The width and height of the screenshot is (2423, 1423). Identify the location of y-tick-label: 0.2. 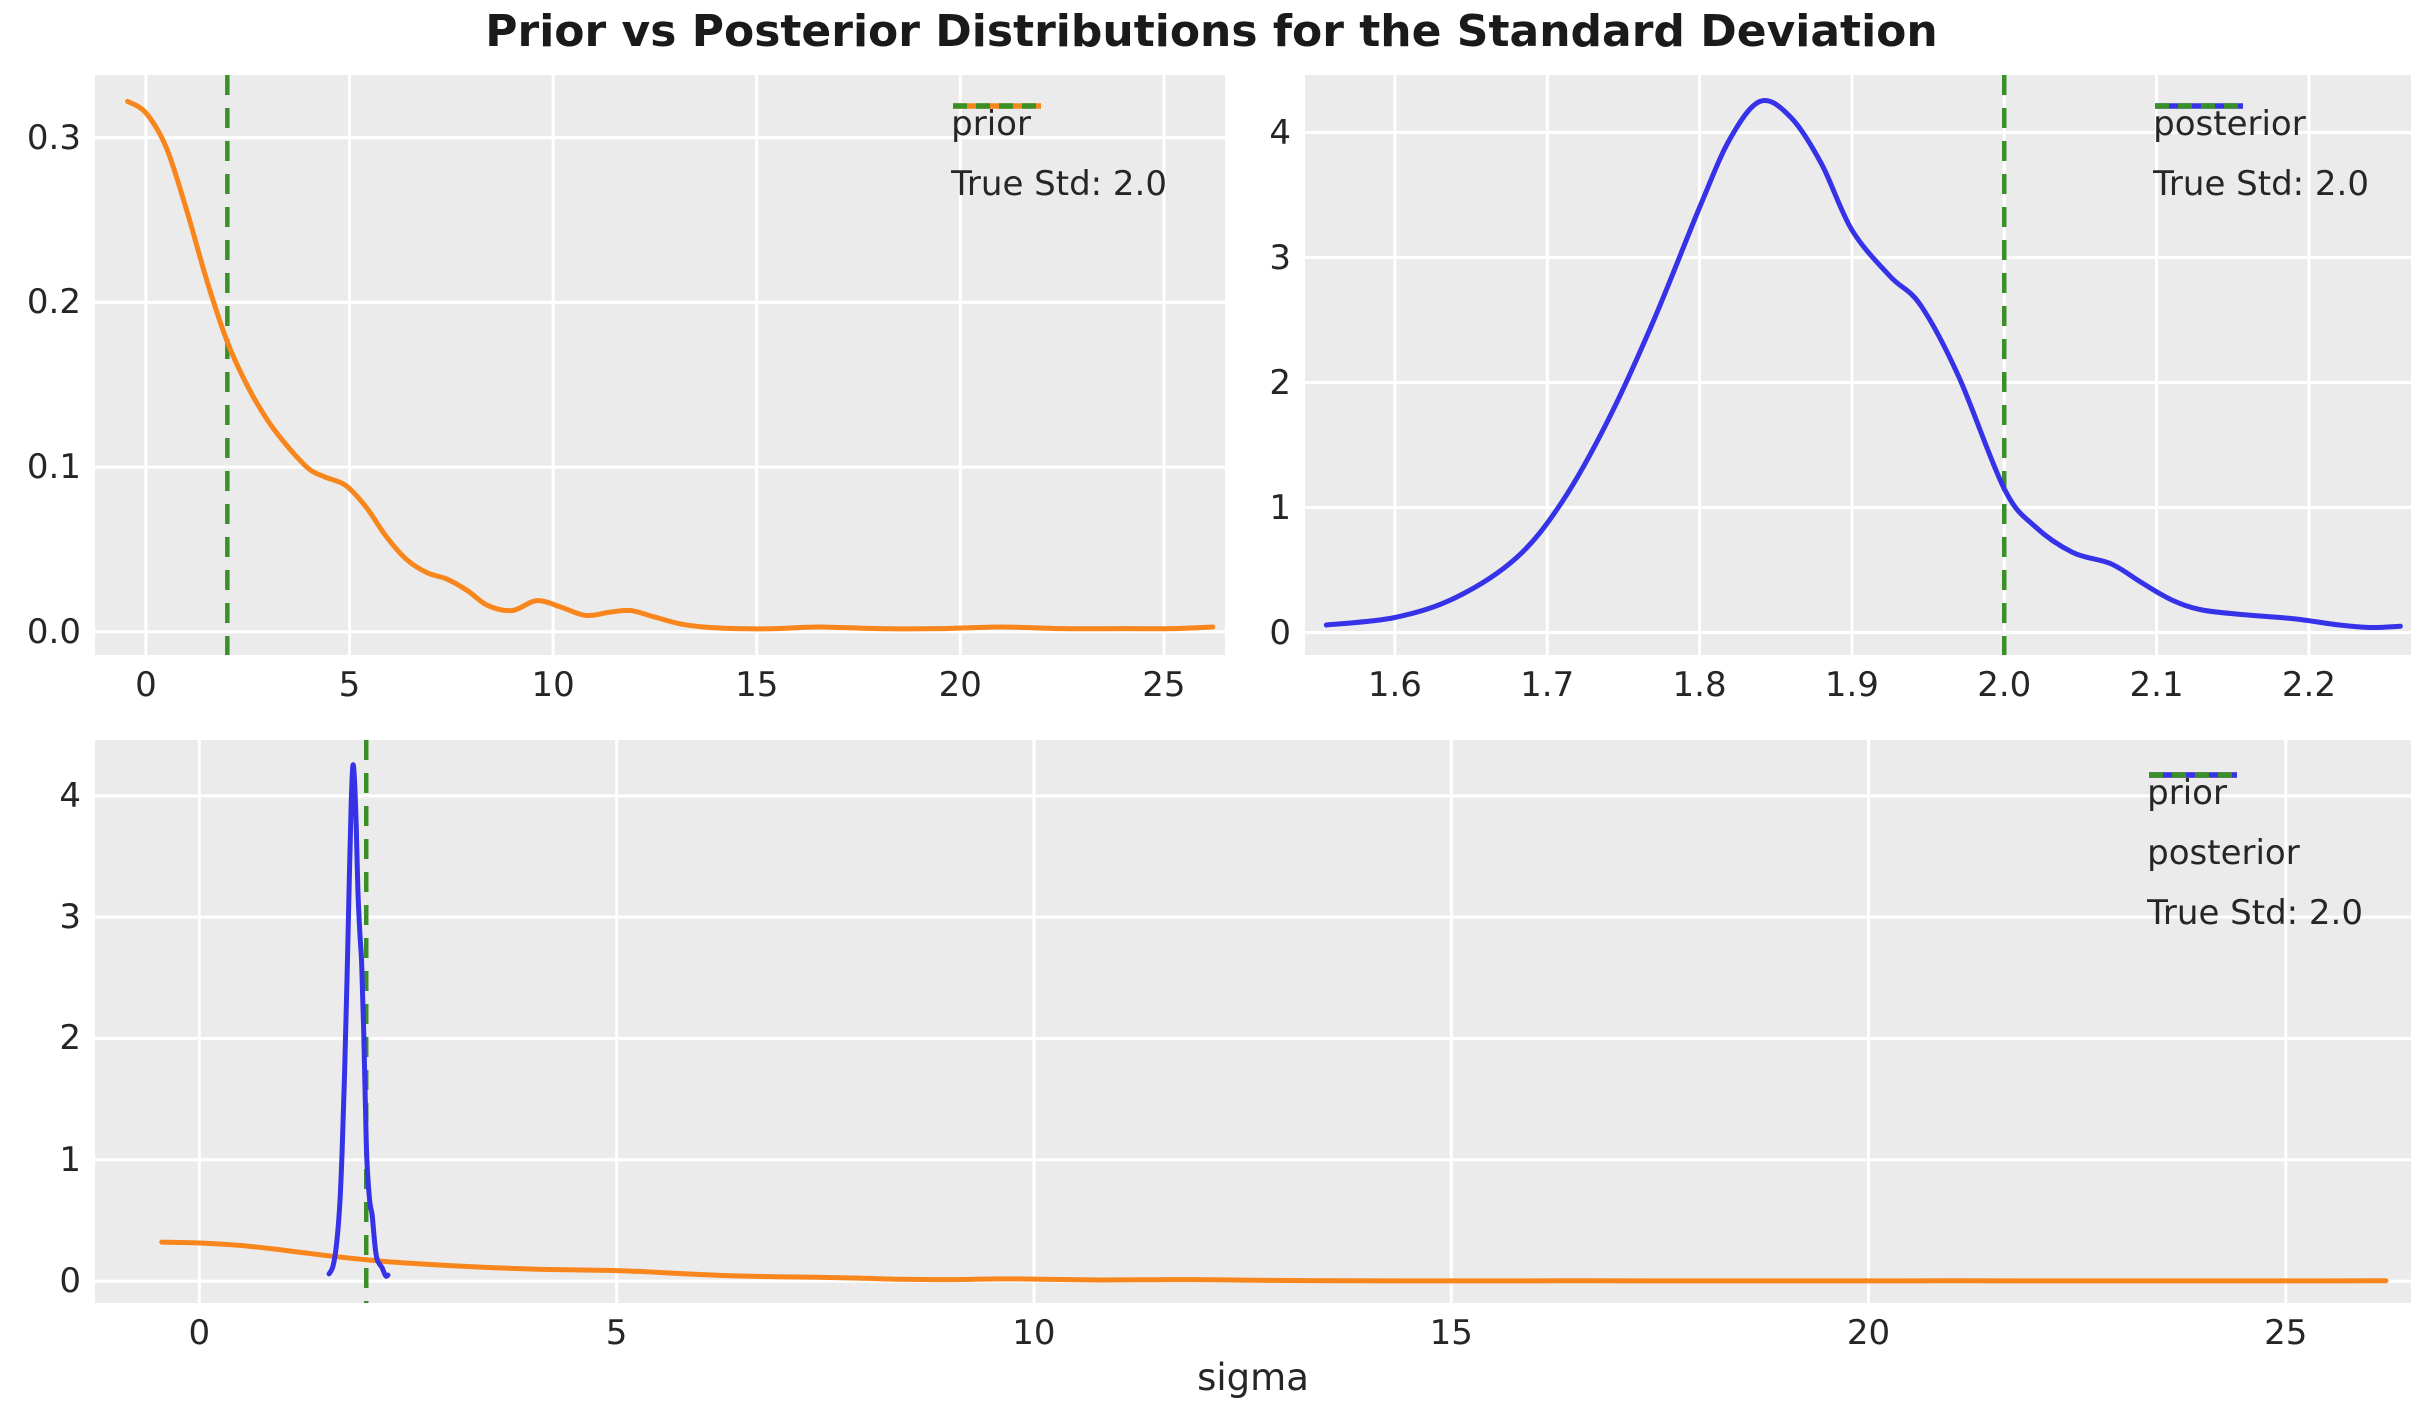
(53, 302).